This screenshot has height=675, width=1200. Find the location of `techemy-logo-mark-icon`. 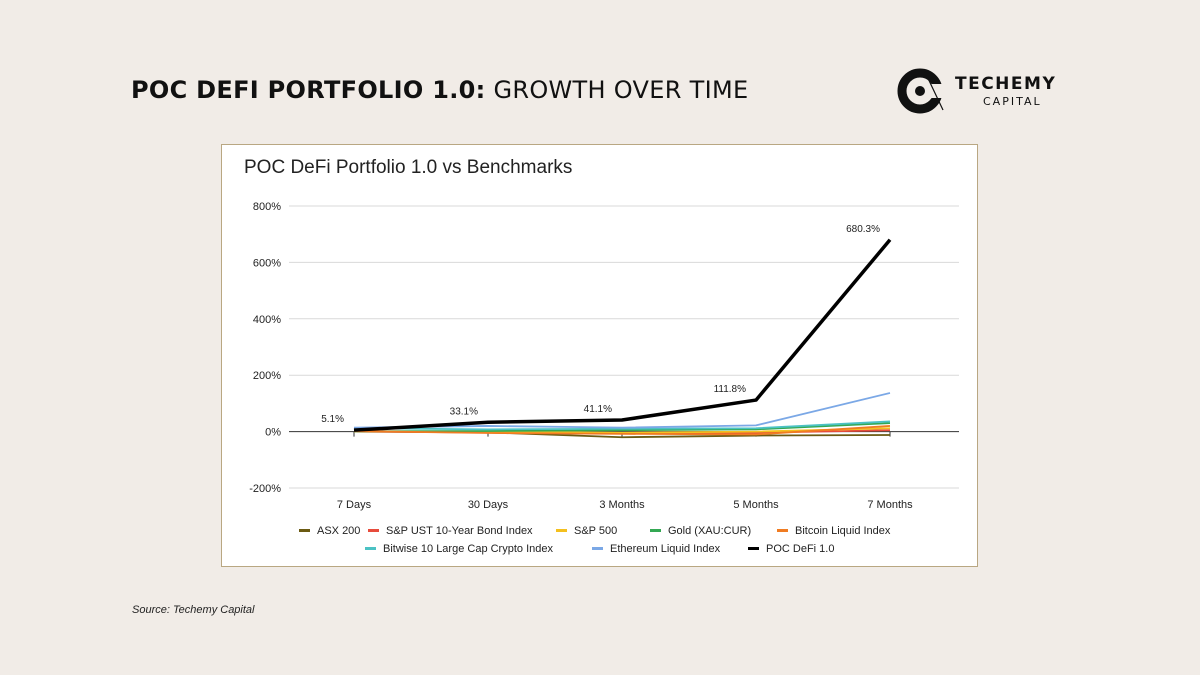

techemy-logo-mark-icon is located at coordinates (921, 91).